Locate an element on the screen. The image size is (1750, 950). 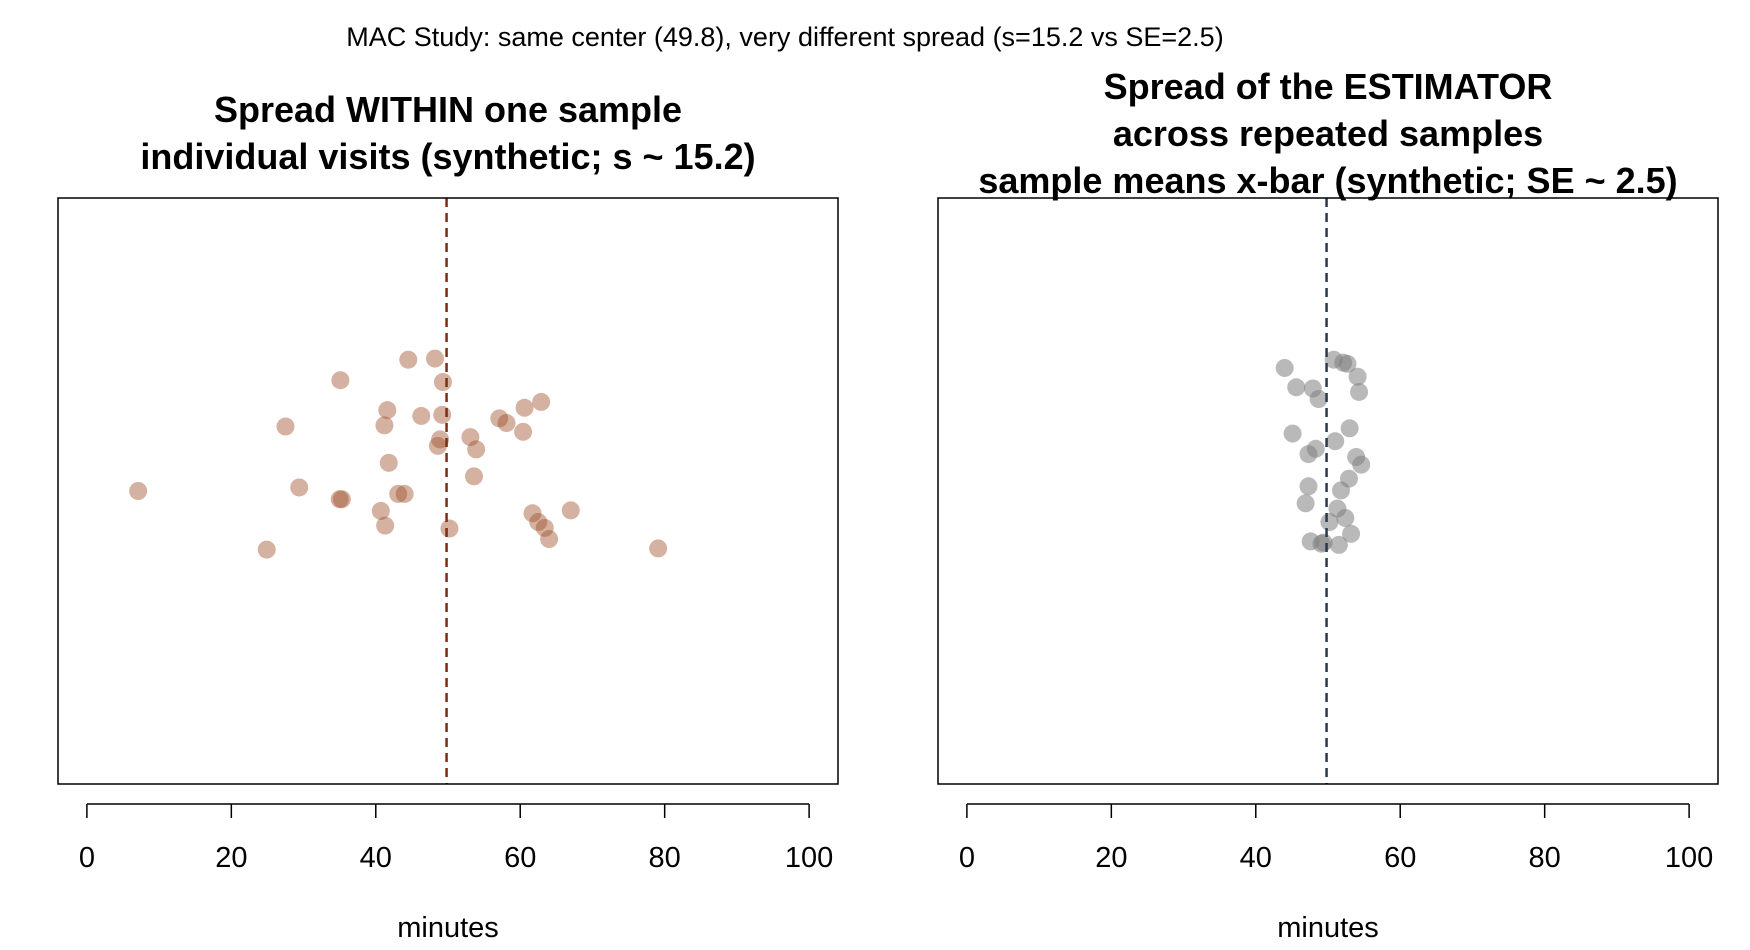
panel-title-line: individual visits (synthetic; s ~ 15.2) is located at coordinates (447, 156).